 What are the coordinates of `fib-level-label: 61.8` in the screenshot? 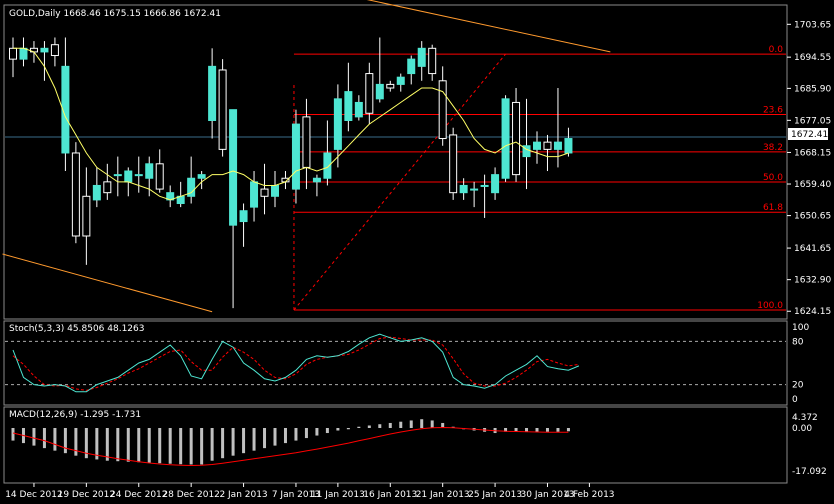 It's located at (773, 208).